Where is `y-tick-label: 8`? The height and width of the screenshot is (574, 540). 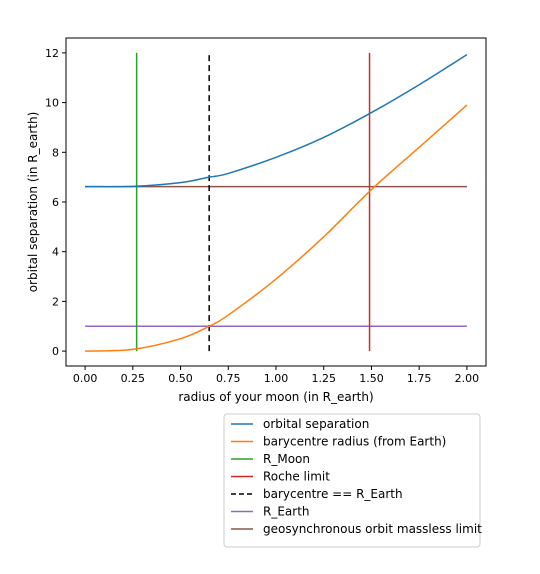 y-tick-label: 8 is located at coordinates (55, 152).